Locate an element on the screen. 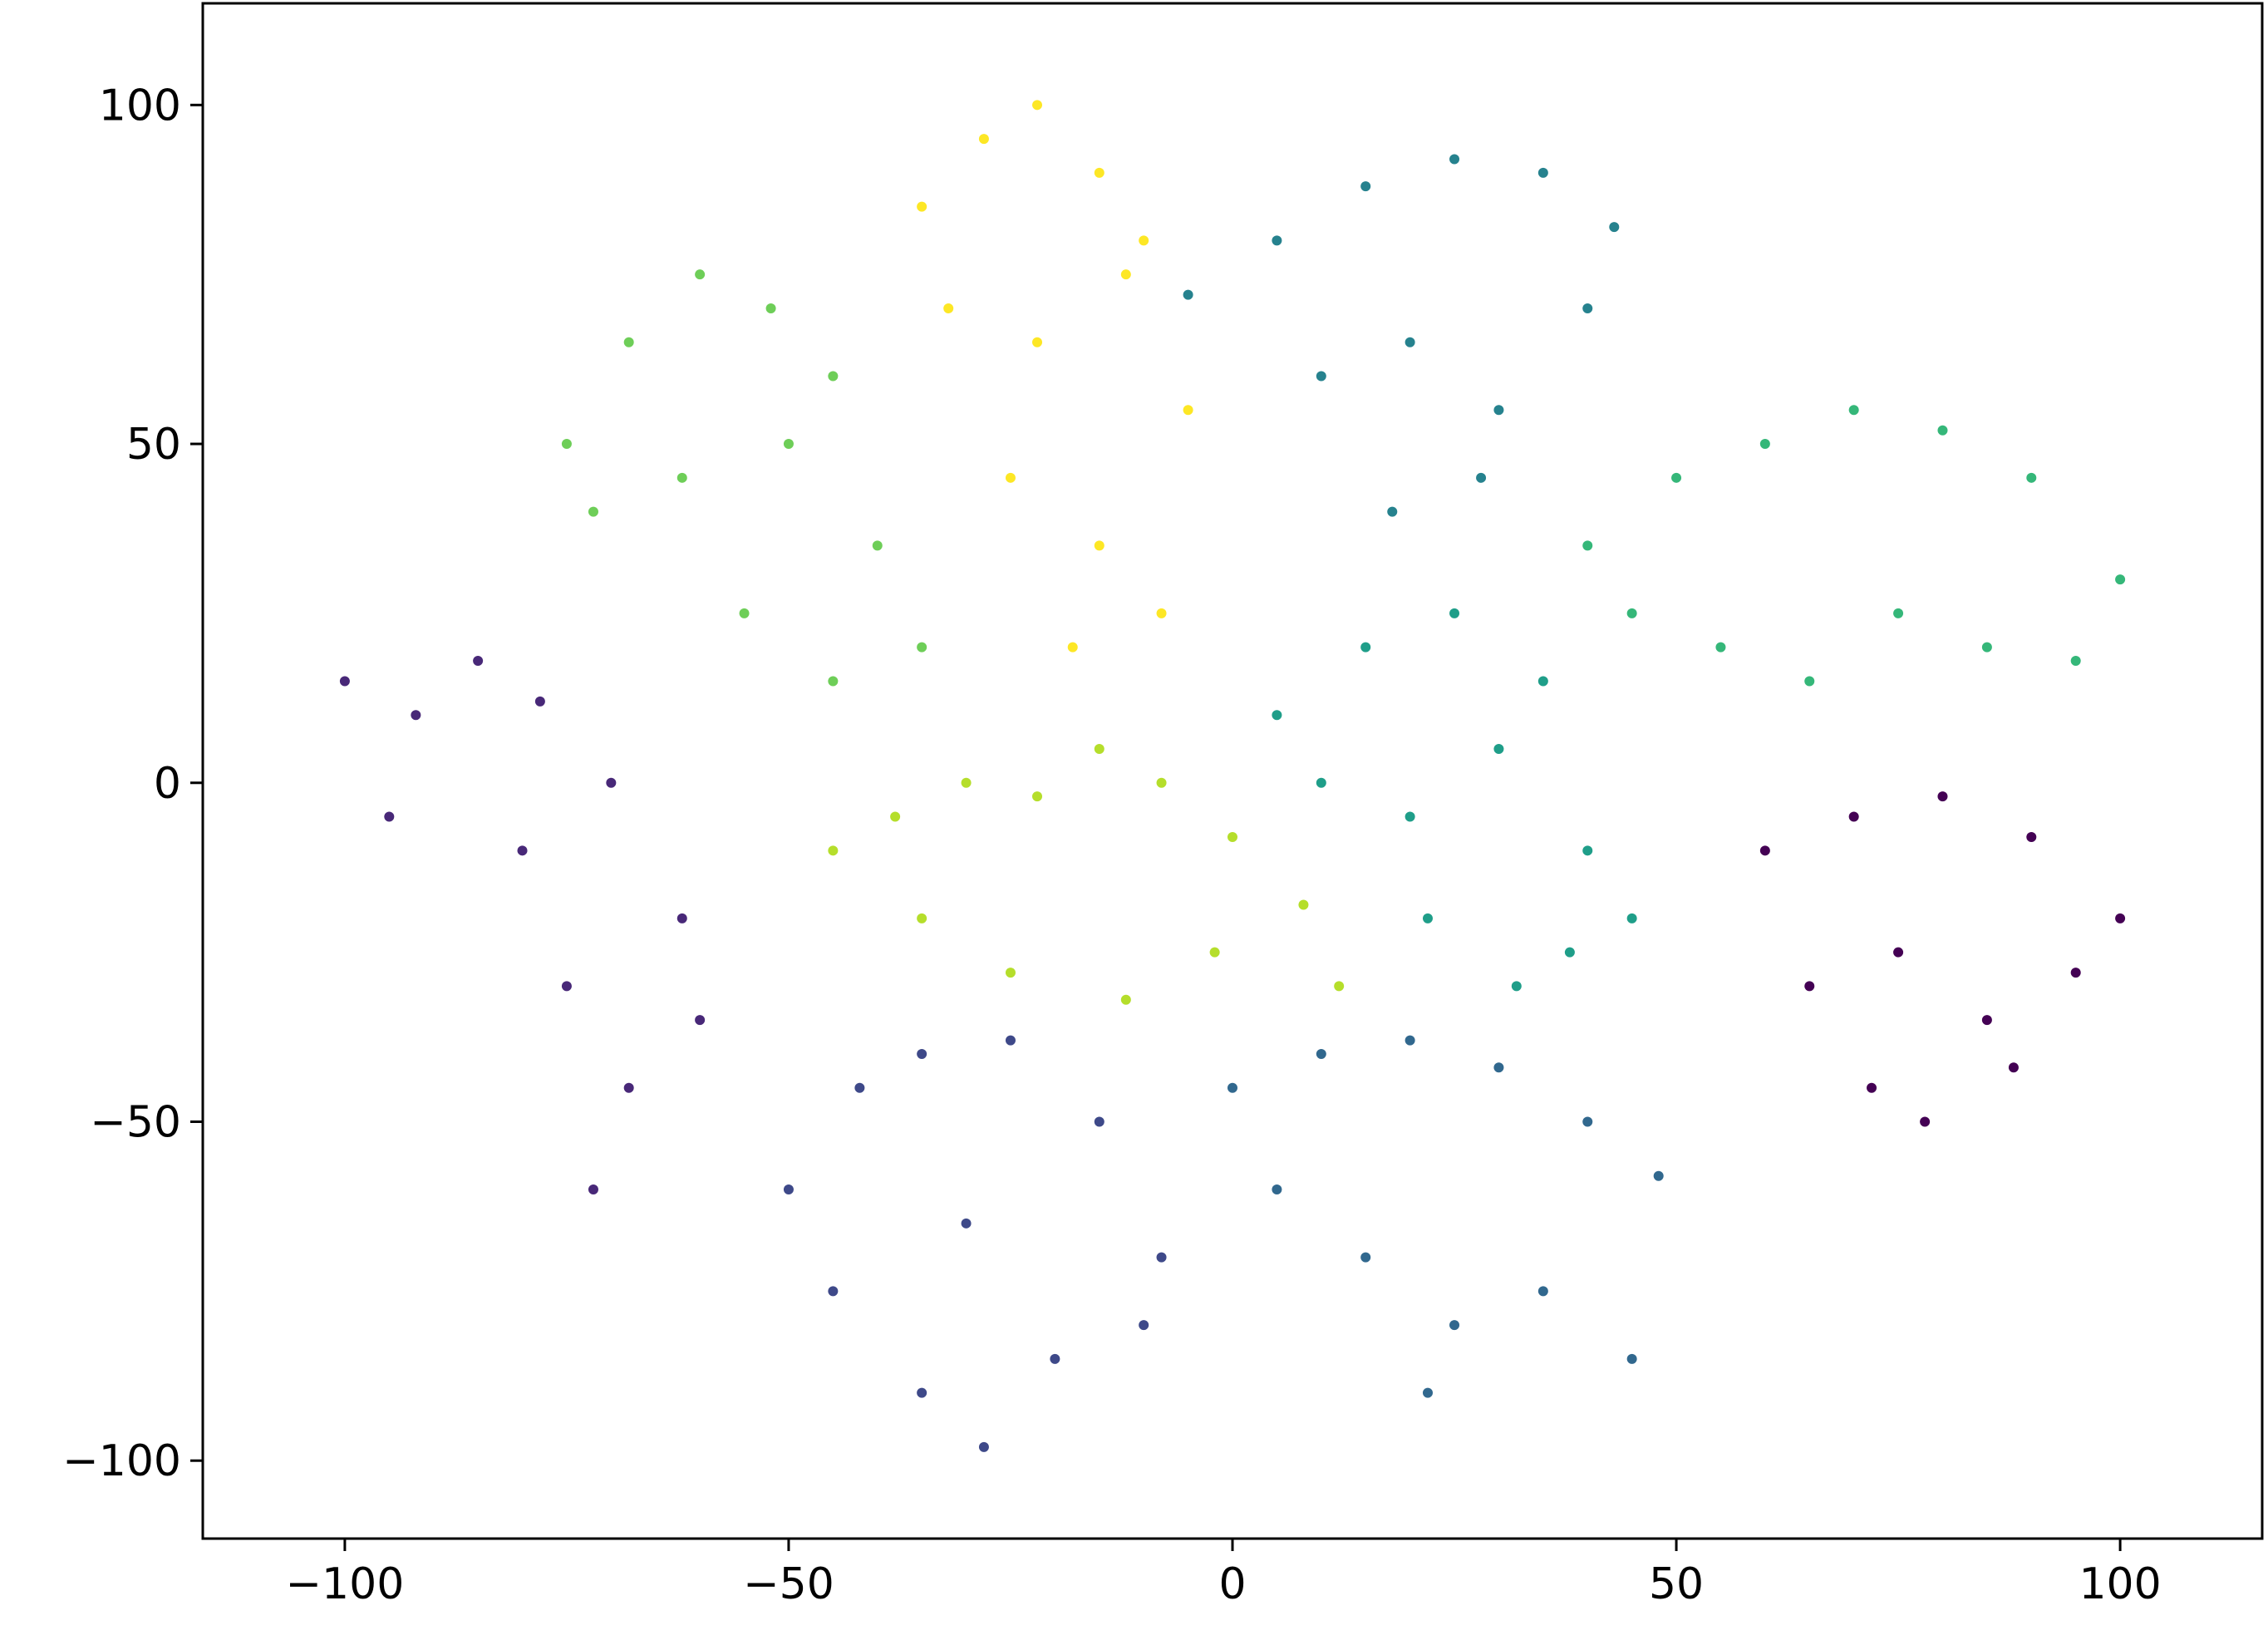 This screenshot has width=2268, height=1640. y-tick-label: −50 is located at coordinates (135, 1122).